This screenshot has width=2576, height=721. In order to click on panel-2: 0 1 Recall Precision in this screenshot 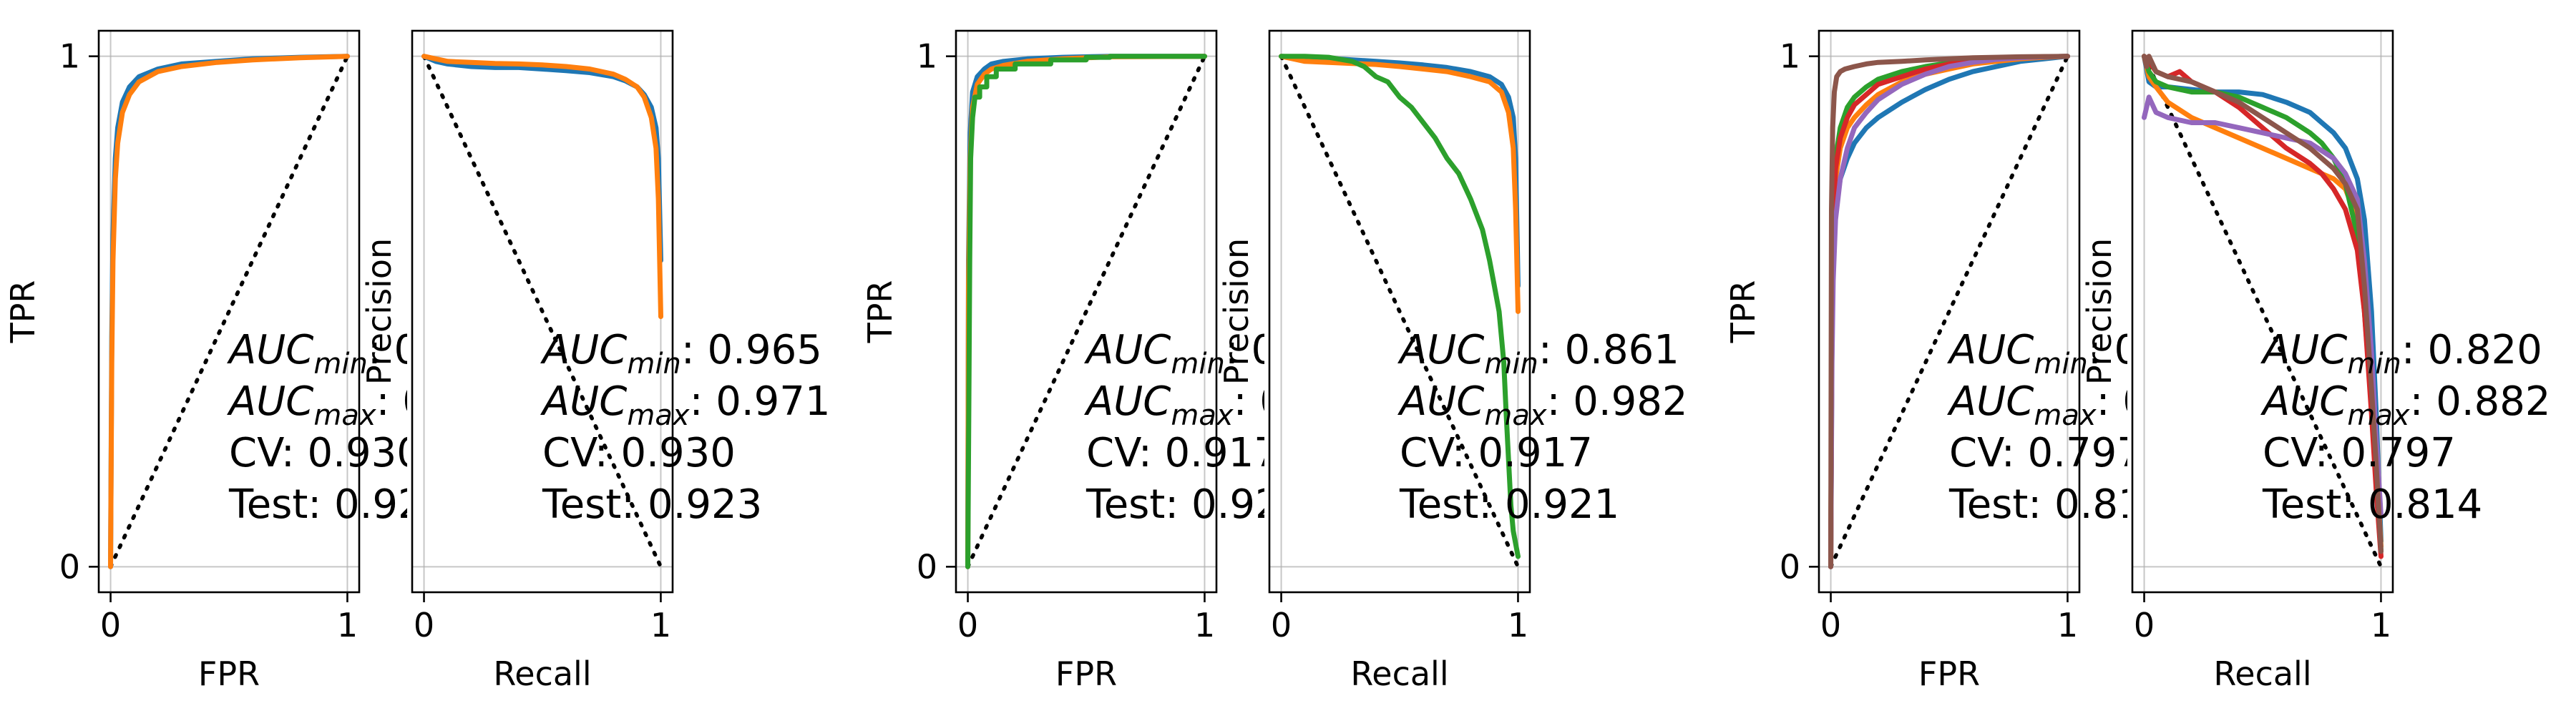, I will do `click(517, 361)`.